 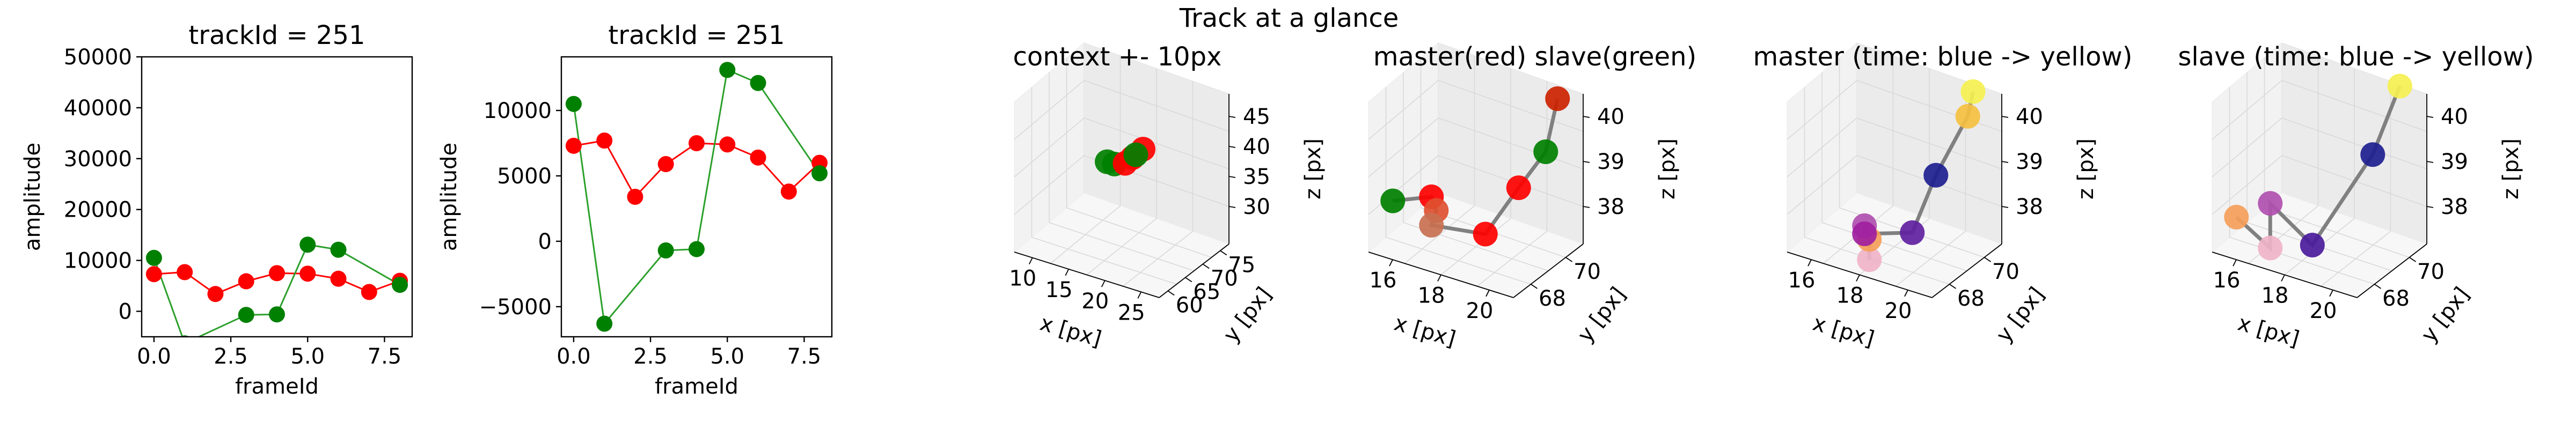 I want to click on x-tick-label: 10, so click(x=1022, y=279).